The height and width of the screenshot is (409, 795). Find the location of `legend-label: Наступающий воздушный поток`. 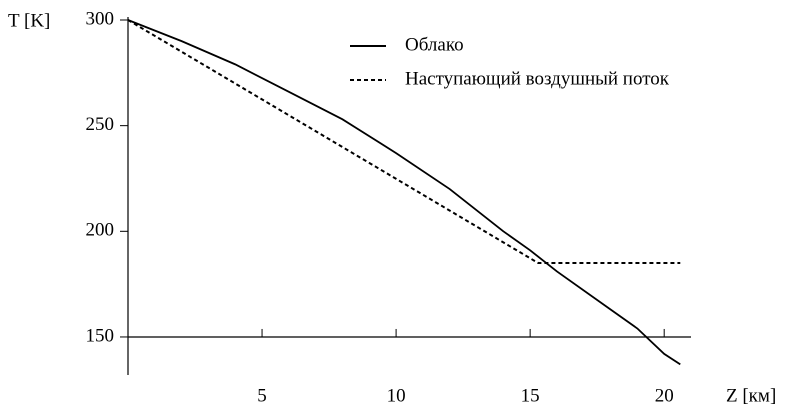

legend-label: Наступающий воздушный поток is located at coordinates (537, 78).